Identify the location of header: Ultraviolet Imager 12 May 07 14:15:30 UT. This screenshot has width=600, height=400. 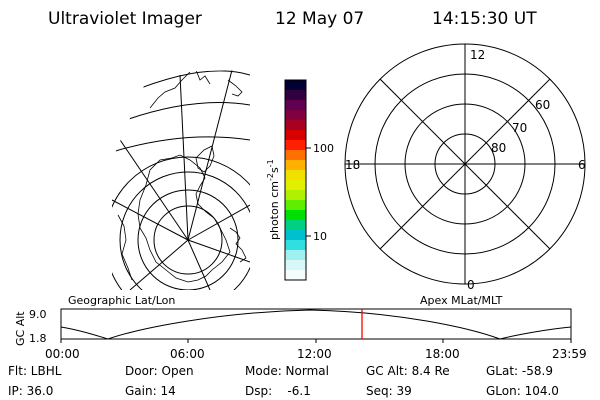
(292, 19).